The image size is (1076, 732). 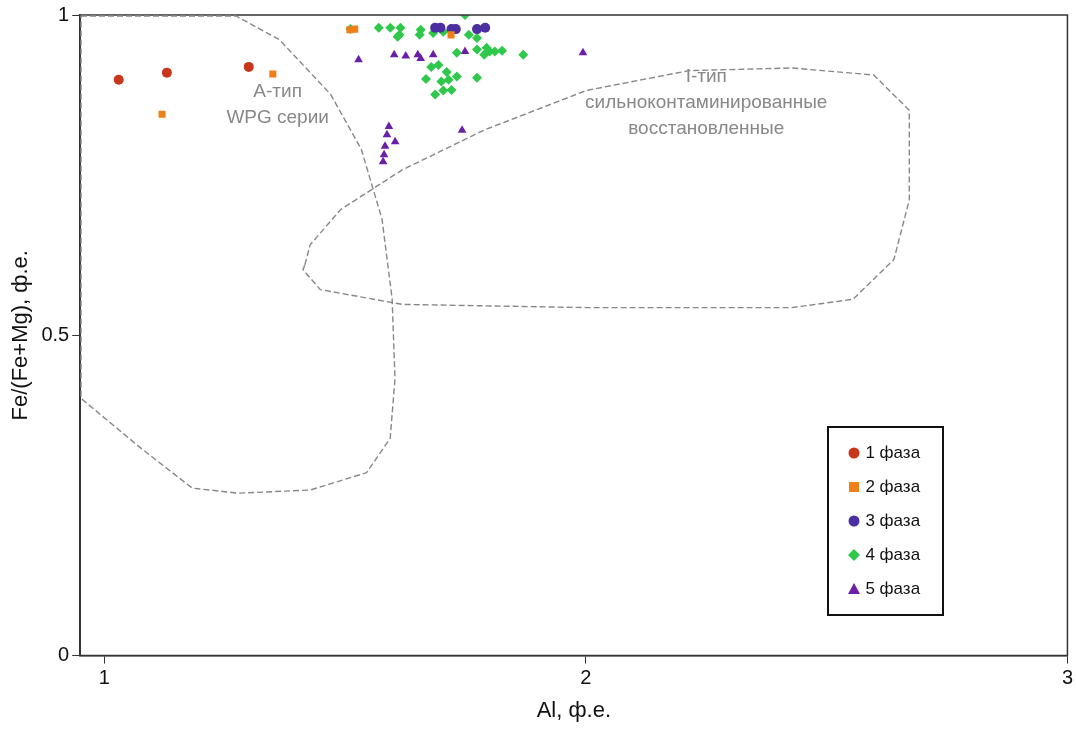 I want to click on legend-label: 2 фаза, so click(x=893, y=486).